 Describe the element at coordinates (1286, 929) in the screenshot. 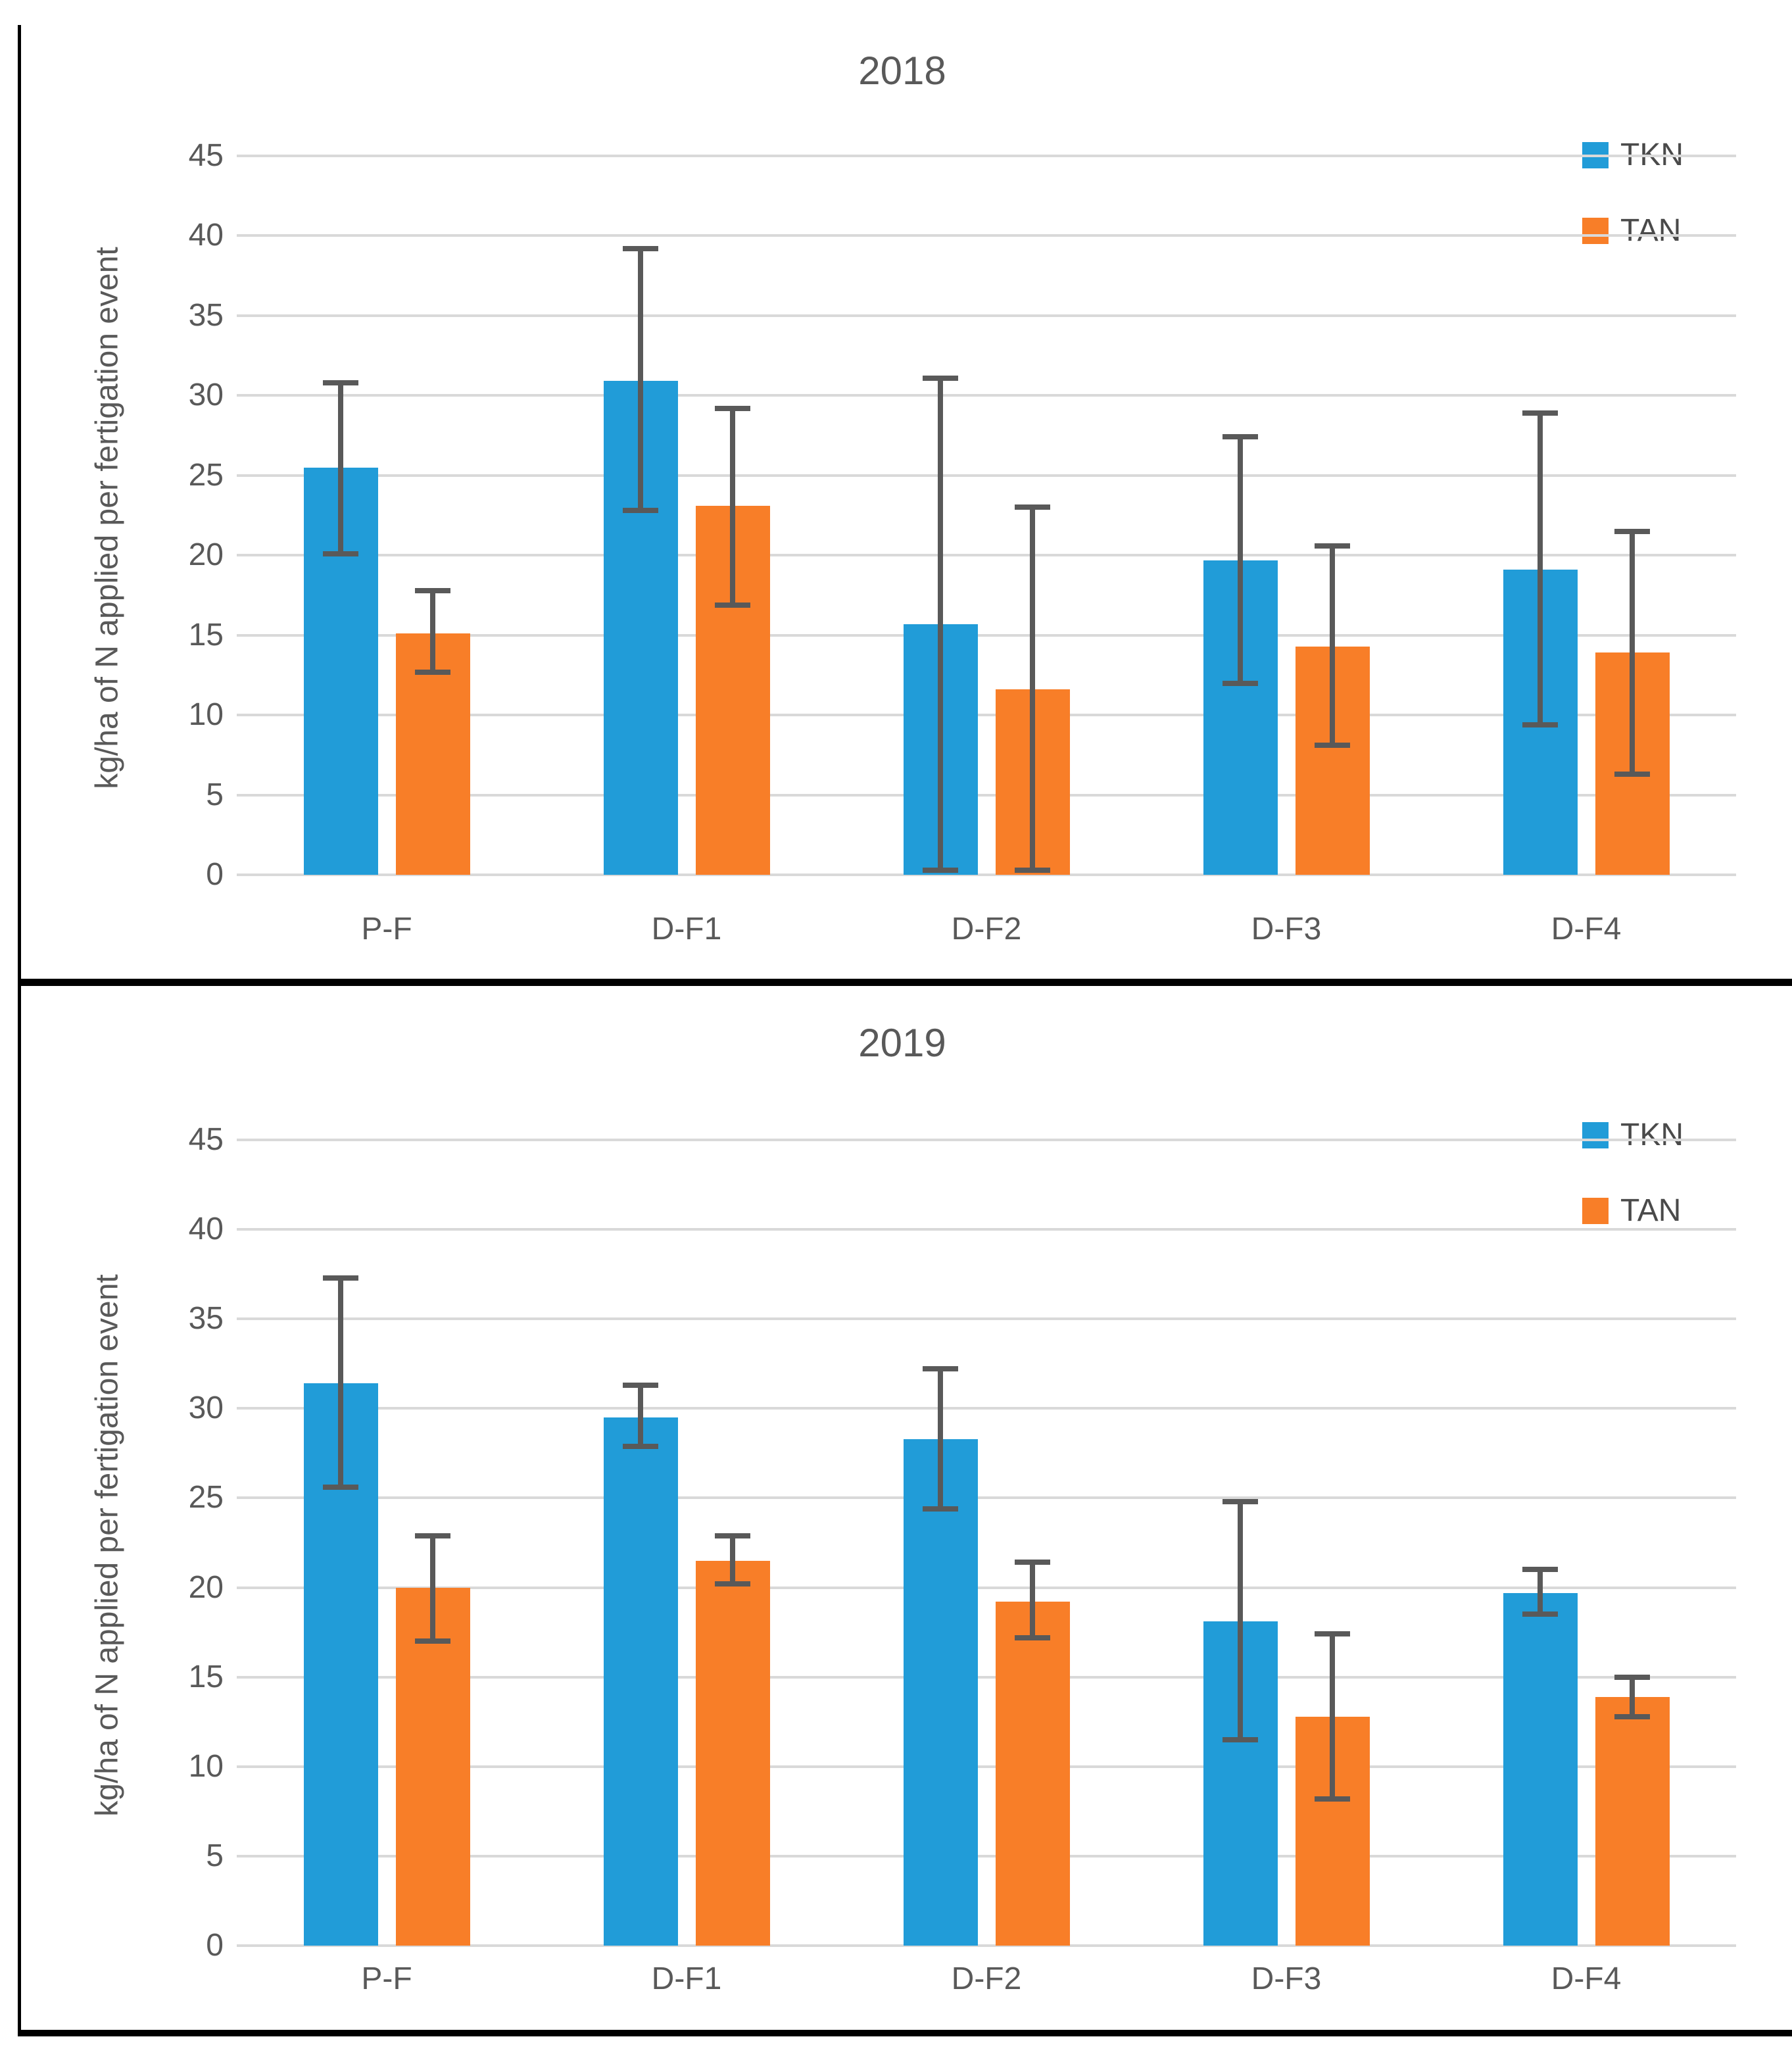

I see `x-category-label: D-F3` at that location.